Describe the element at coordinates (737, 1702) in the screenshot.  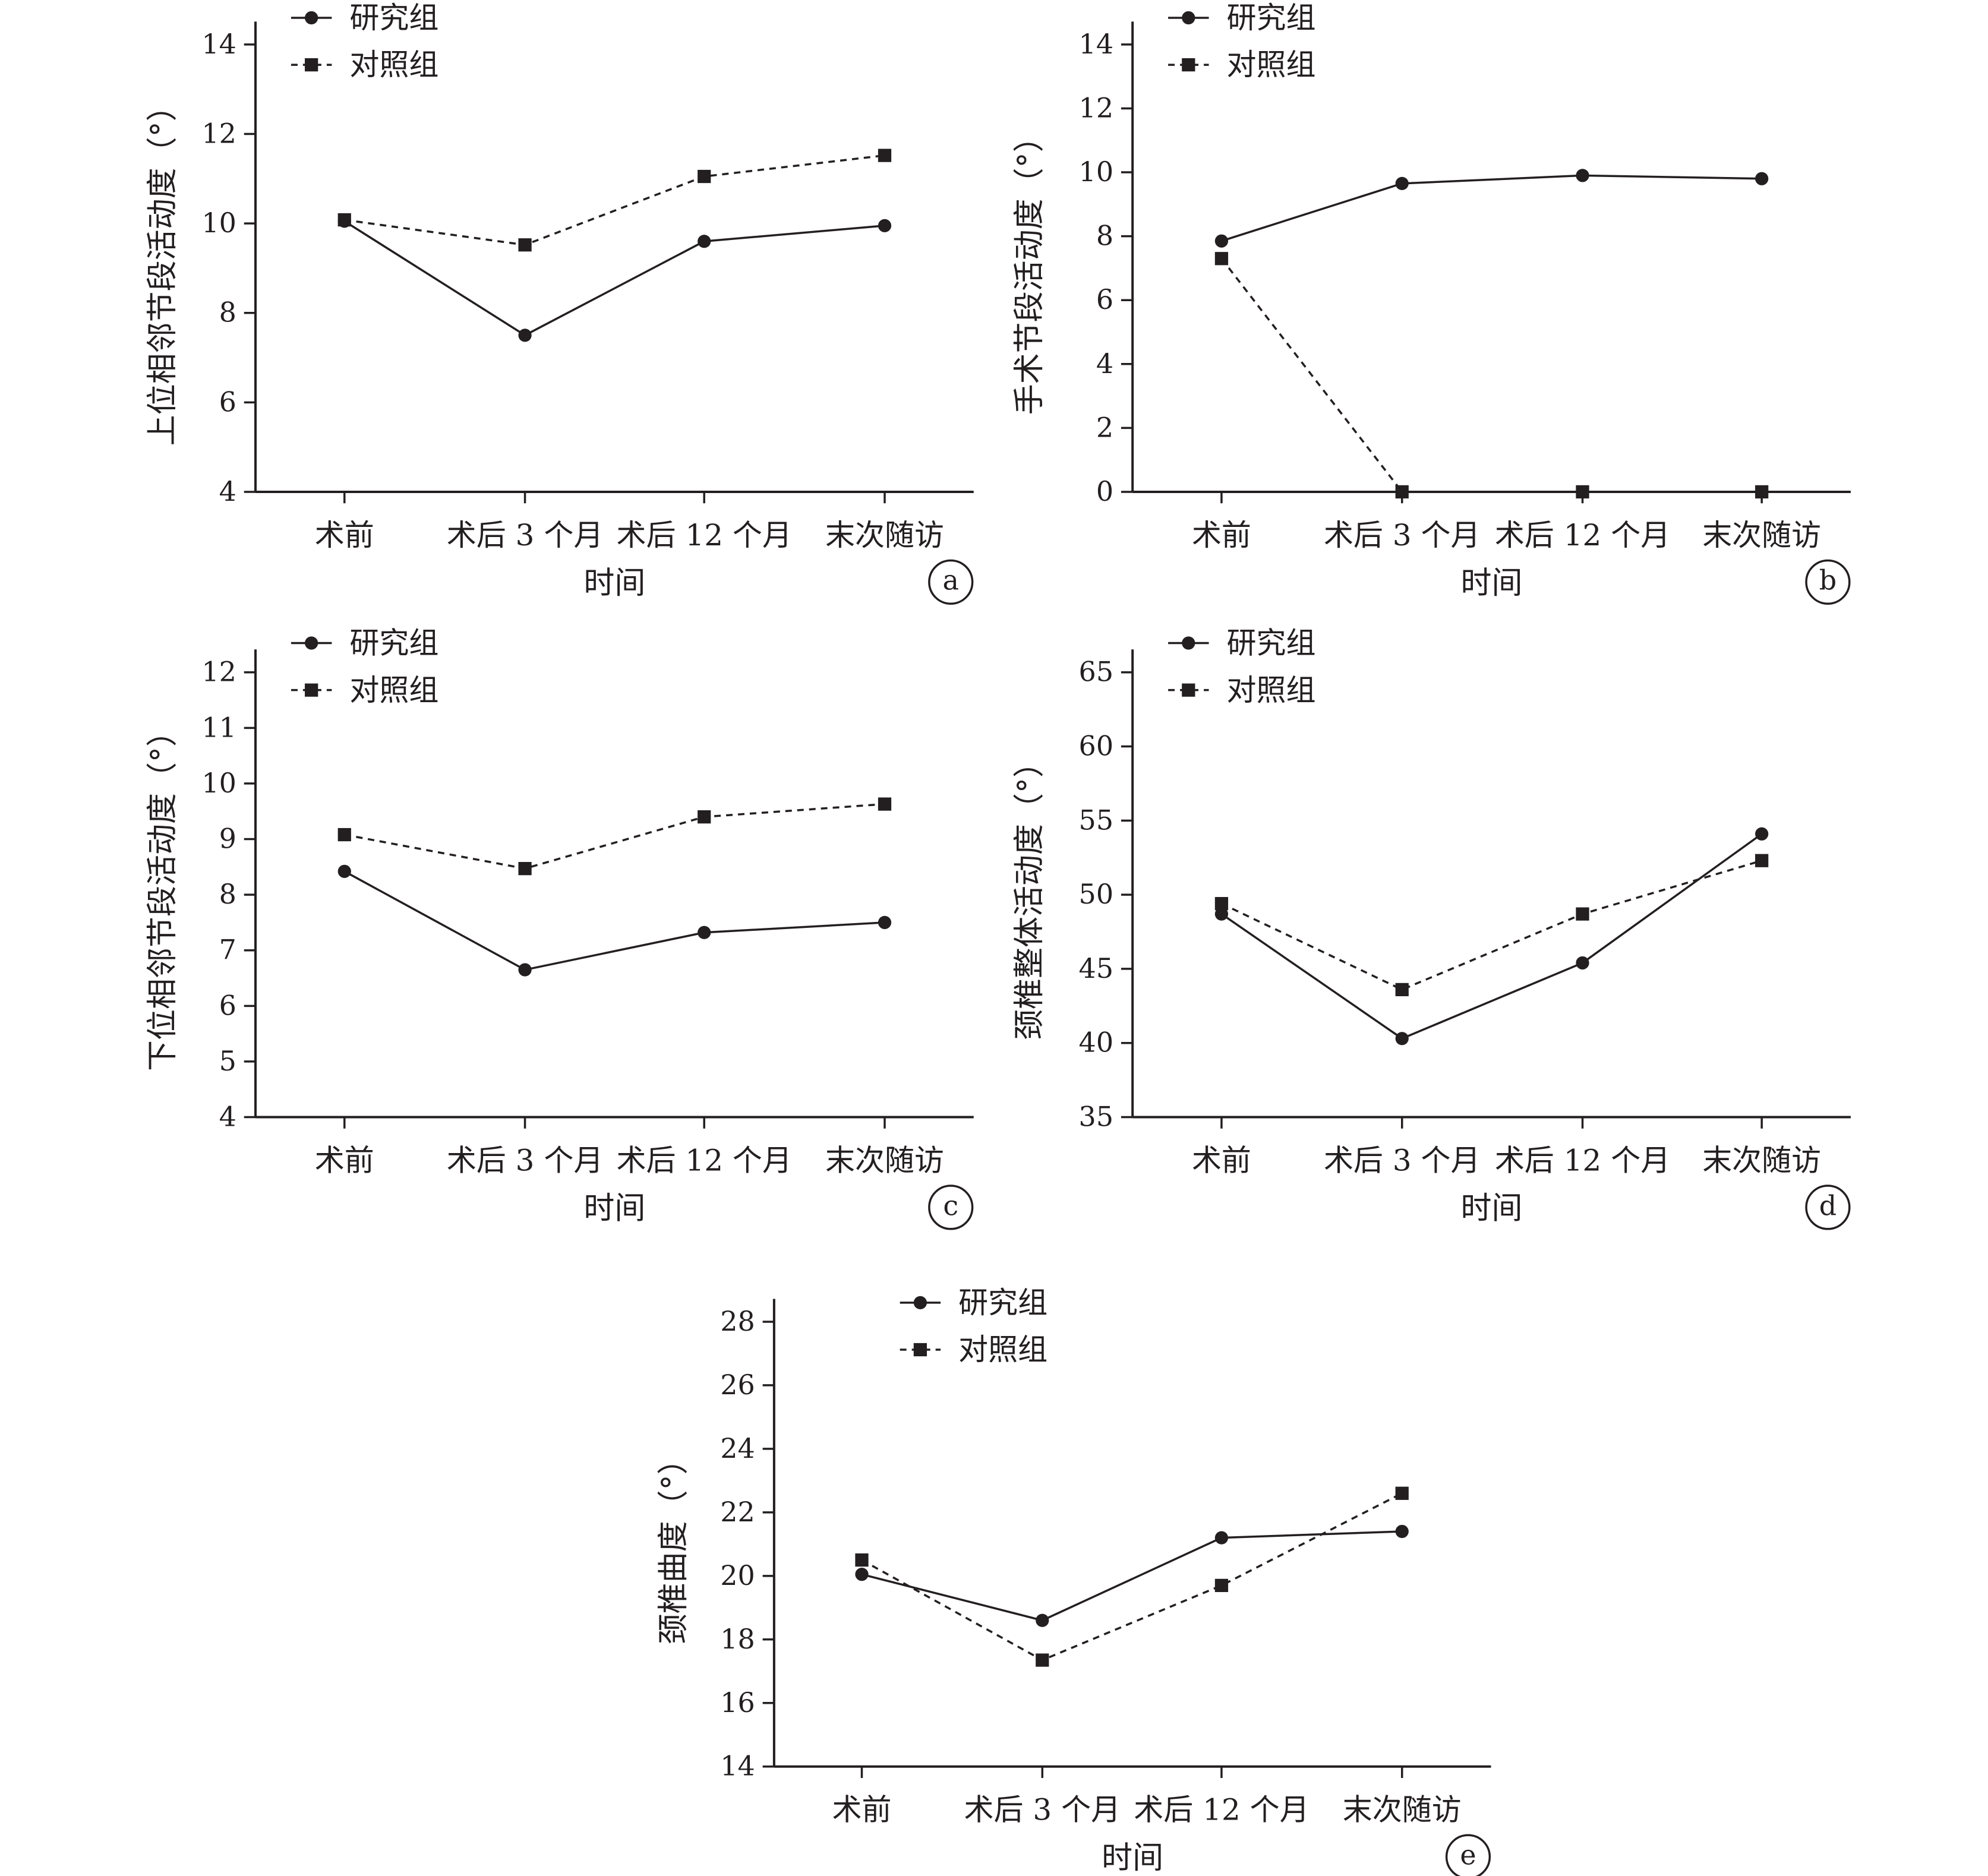
I see `y-tick-label: 16` at that location.